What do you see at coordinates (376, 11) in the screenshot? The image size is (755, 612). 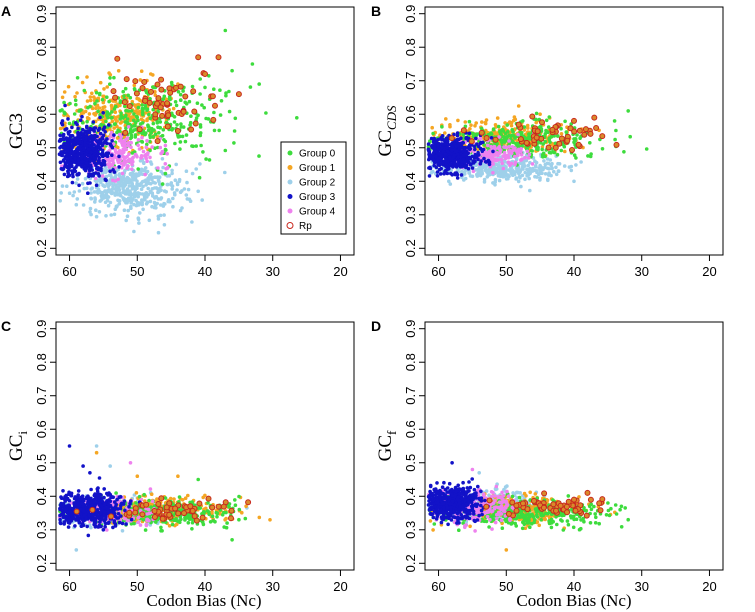 I see `panel-letter-b: B` at bounding box center [376, 11].